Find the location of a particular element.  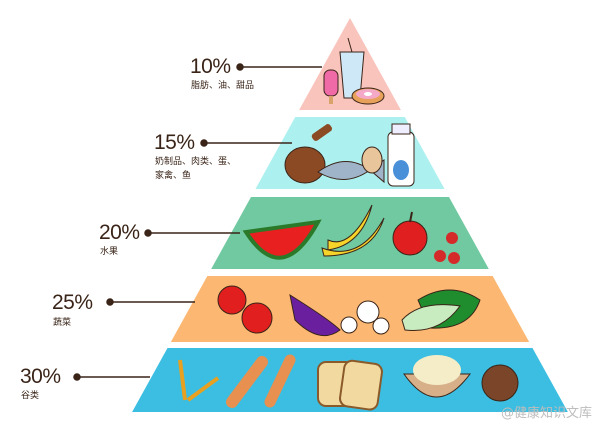

level-3-label: 水果 is located at coordinates (109, 252).